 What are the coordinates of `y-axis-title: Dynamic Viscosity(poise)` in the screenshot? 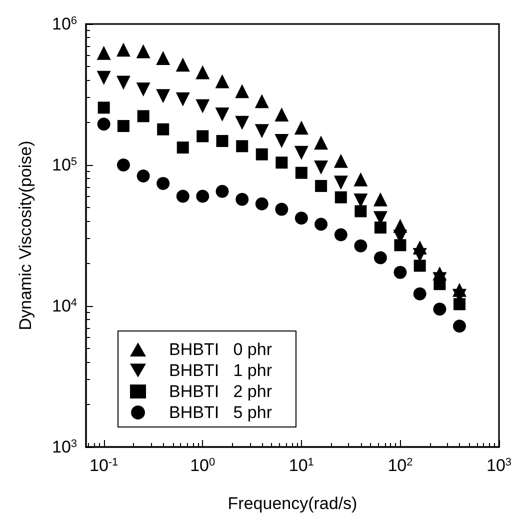 It's located at (25, 235).